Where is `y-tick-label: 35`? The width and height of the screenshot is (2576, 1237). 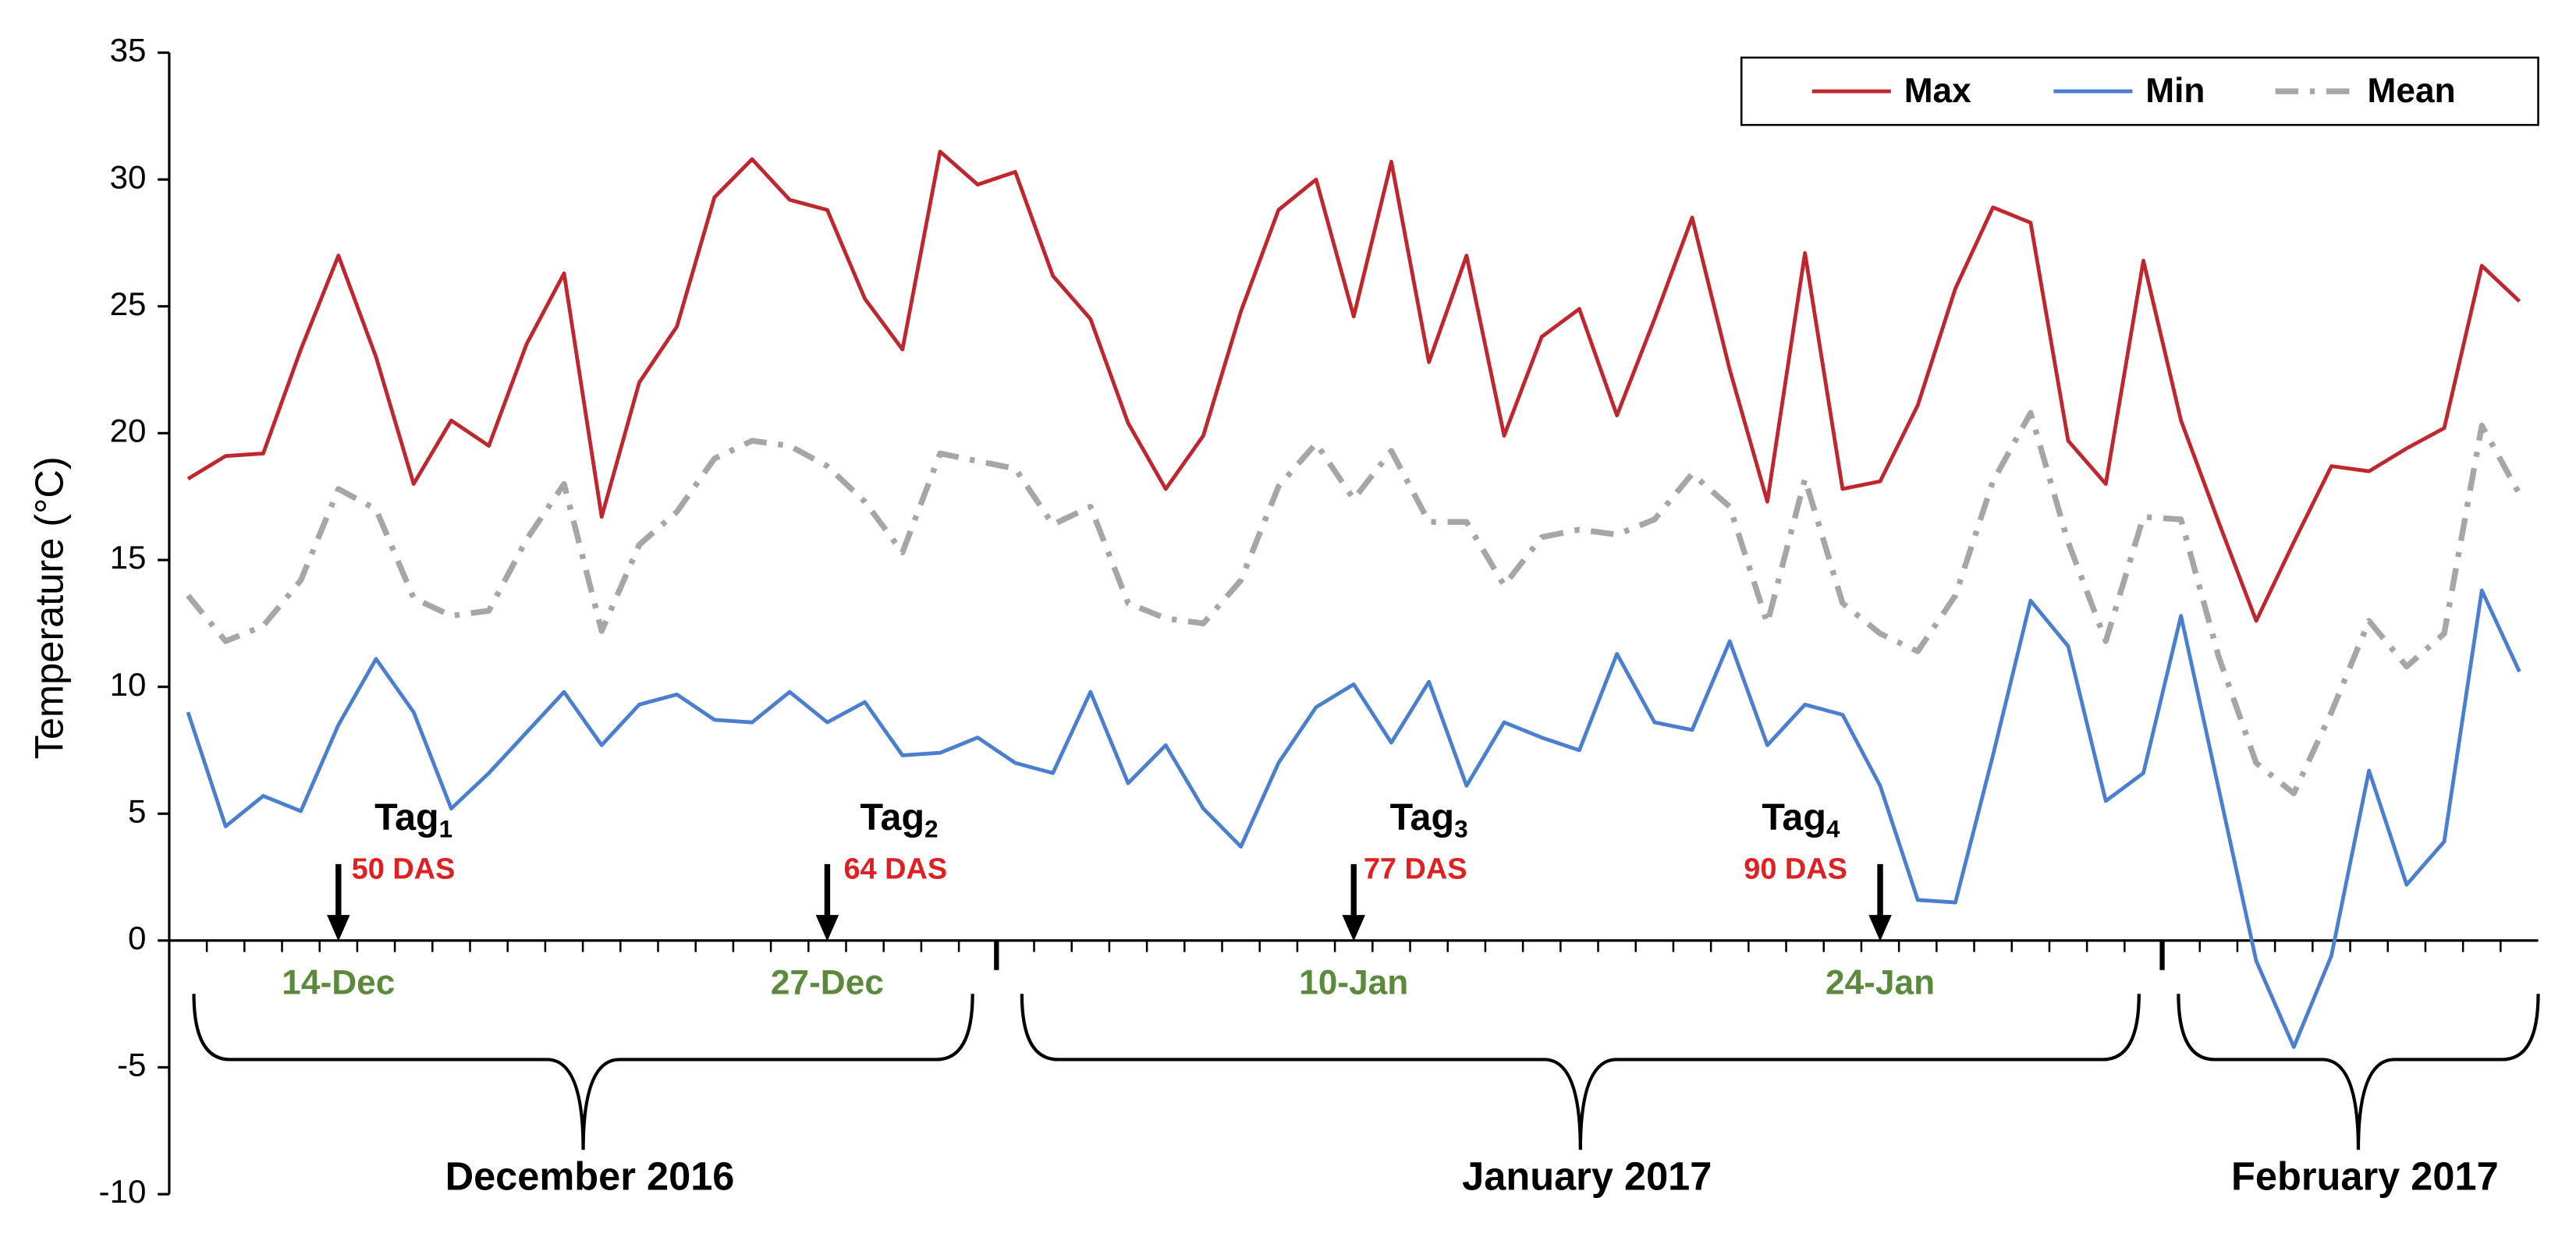 y-tick-label: 35 is located at coordinates (128, 50).